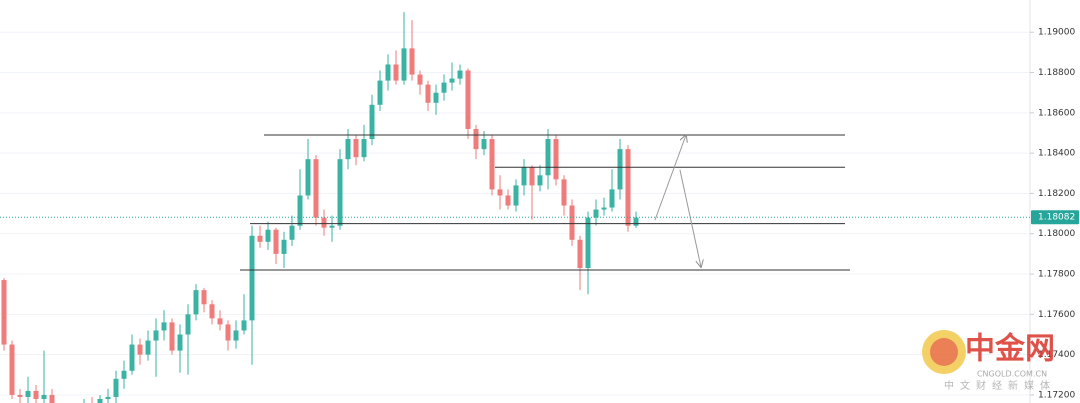 The width and height of the screenshot is (1080, 403). What do you see at coordinates (1056, 73) in the screenshot?
I see `y-tick-label: 1.18800` at bounding box center [1056, 73].